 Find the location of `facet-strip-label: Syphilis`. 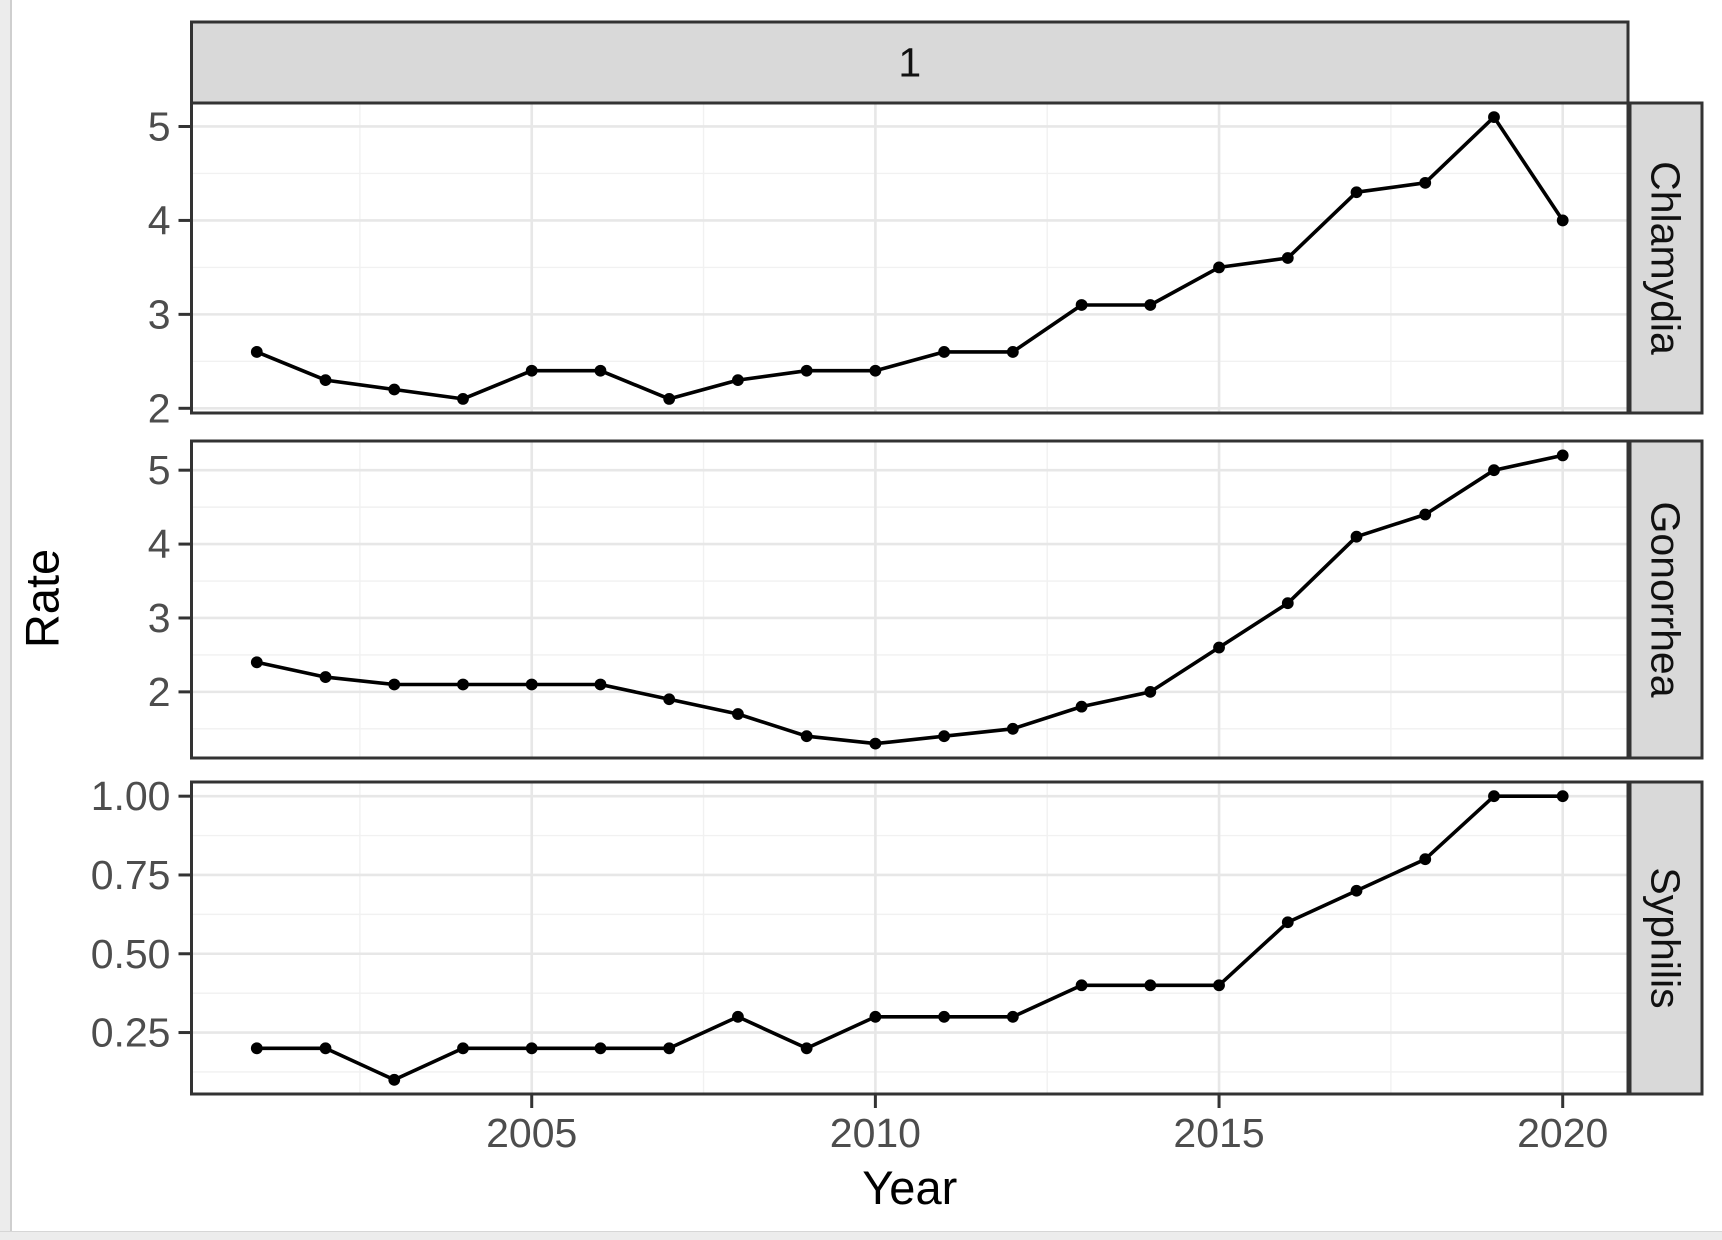

facet-strip-label: Syphilis is located at coordinates (1666, 937).